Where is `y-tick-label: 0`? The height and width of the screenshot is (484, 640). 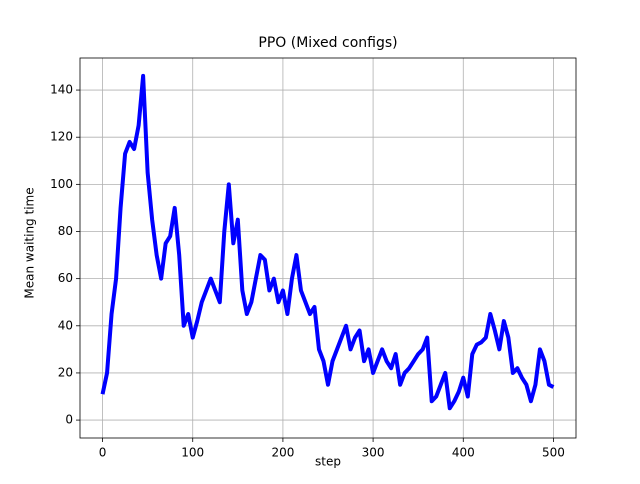 y-tick-label: 0 is located at coordinates (69, 420).